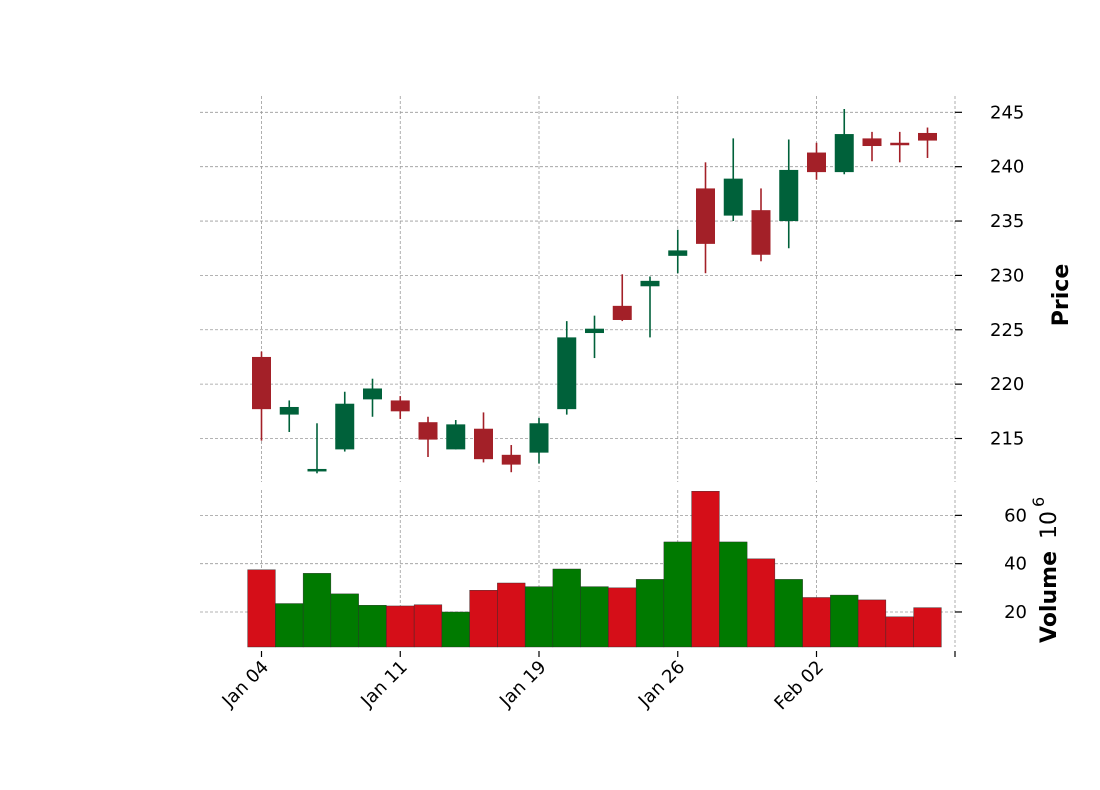 This screenshot has height=790, width=1100. What do you see at coordinates (1007, 221) in the screenshot?
I see `price-tick-label: 235` at bounding box center [1007, 221].